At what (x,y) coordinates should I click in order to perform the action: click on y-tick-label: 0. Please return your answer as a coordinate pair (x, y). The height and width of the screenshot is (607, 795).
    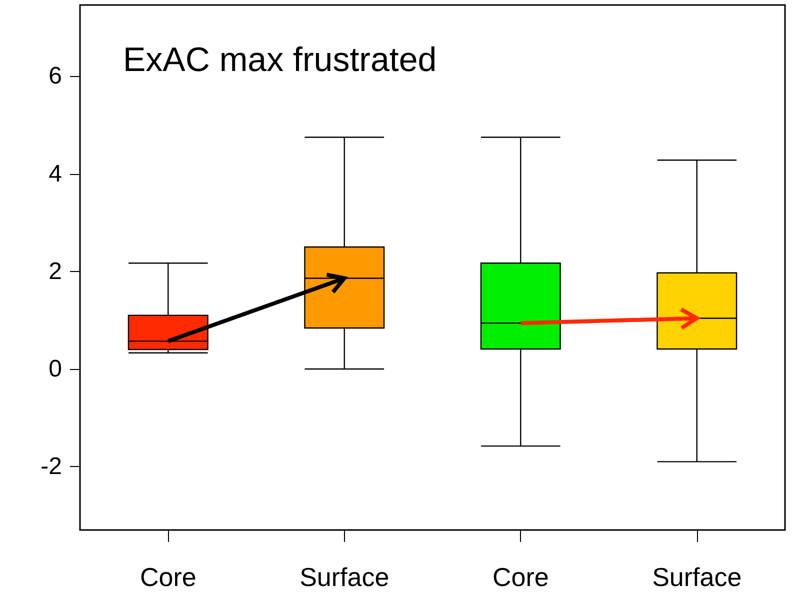
    Looking at the image, I should click on (55, 368).